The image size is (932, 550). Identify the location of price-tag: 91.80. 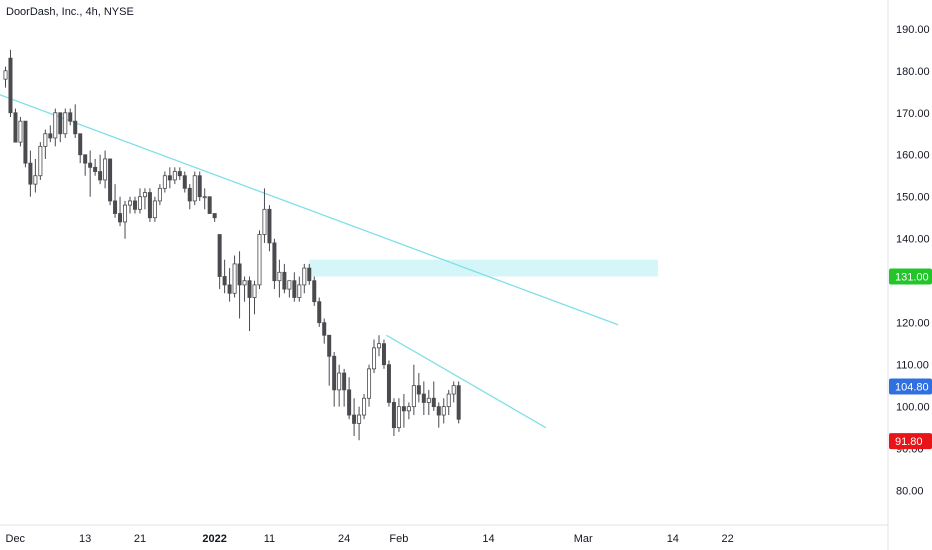
(910, 441).